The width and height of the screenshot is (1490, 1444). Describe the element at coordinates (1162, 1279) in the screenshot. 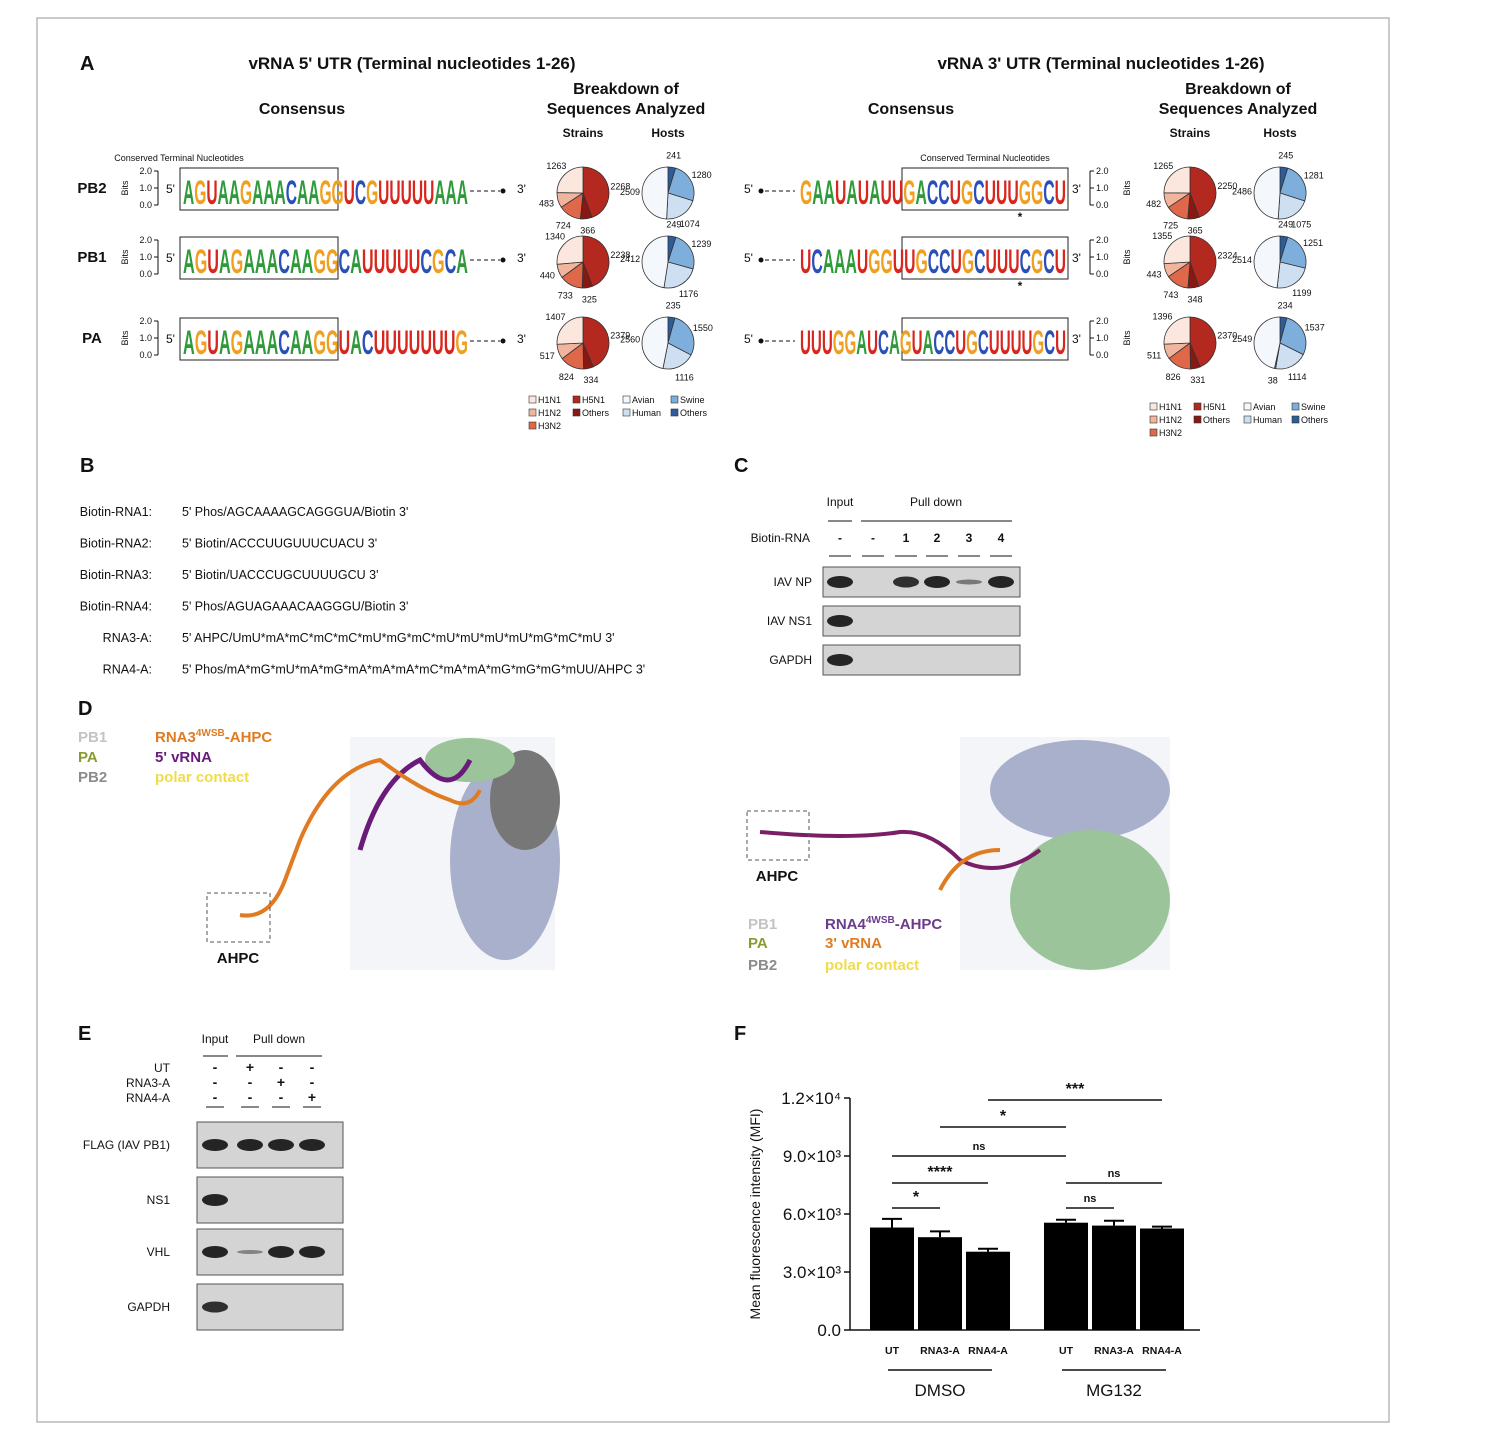

I see `bar` at that location.